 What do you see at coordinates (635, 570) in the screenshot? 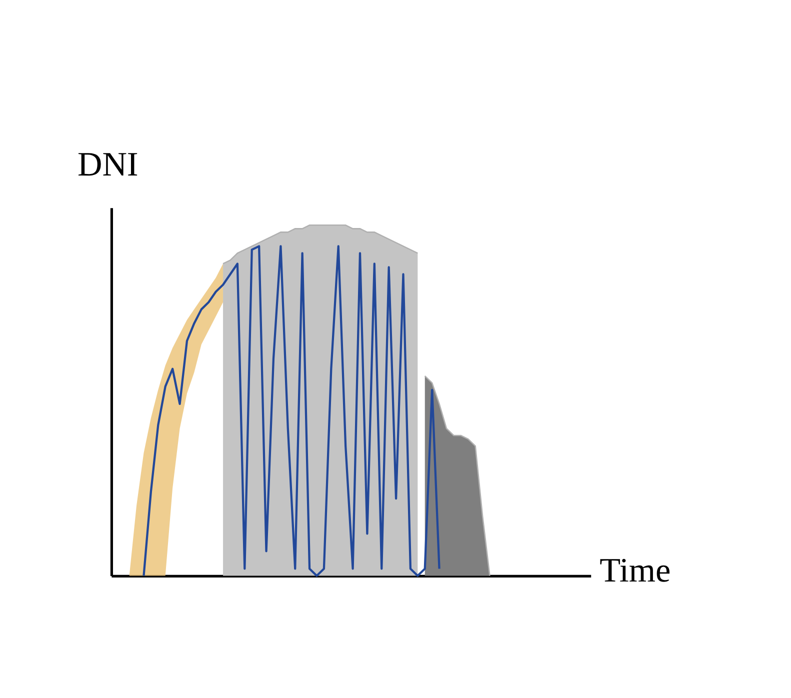
I see `x-axis-title: Time` at bounding box center [635, 570].